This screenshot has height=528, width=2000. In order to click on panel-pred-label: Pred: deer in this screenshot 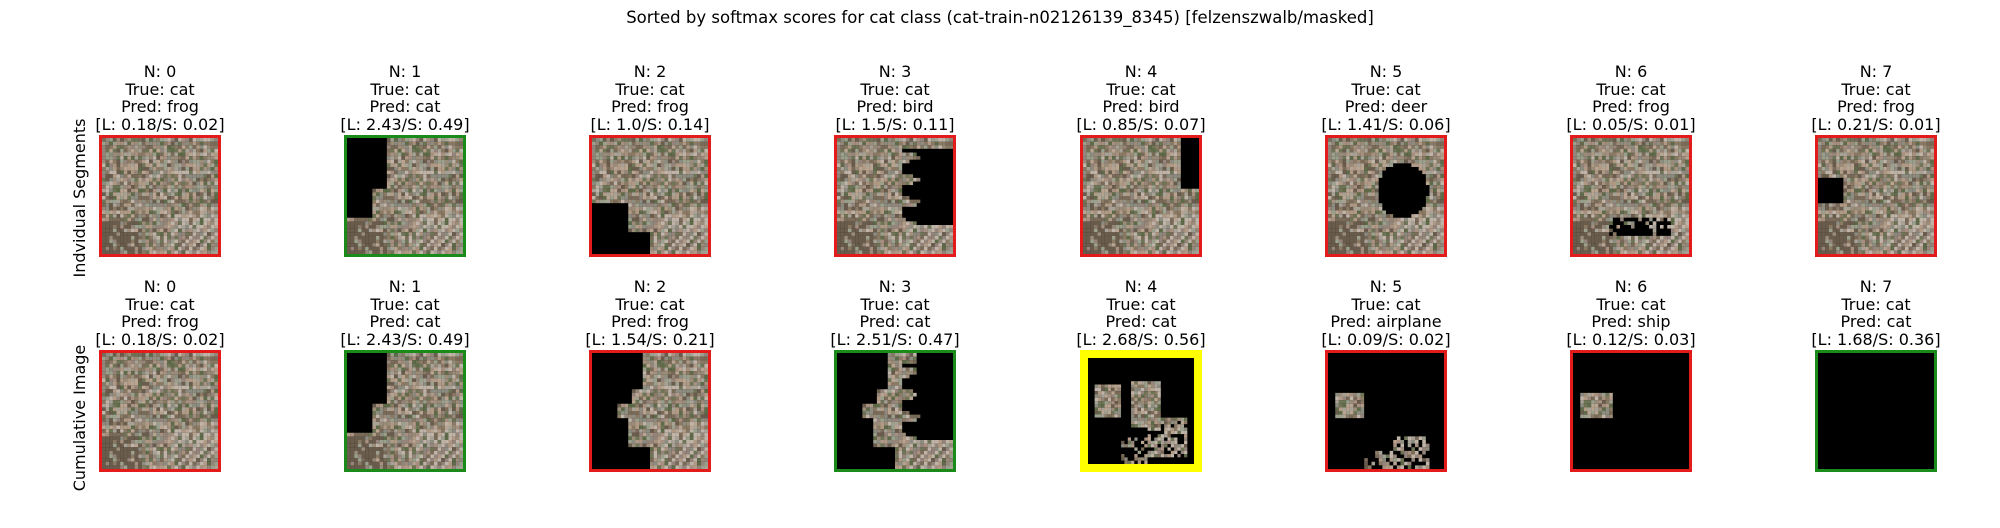, I will do `click(1386, 107)`.